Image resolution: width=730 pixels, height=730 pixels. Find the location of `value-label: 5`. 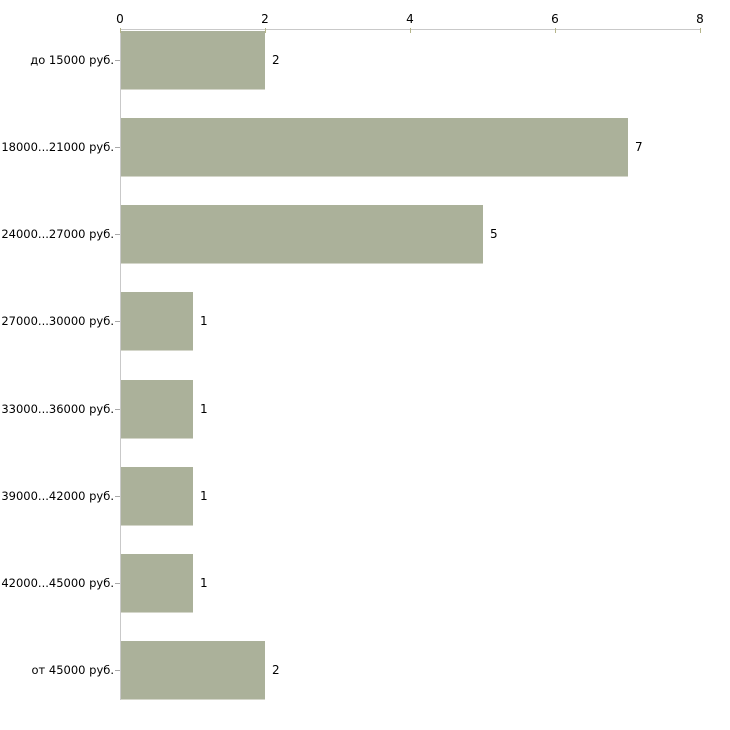

value-label: 5 is located at coordinates (494, 234).